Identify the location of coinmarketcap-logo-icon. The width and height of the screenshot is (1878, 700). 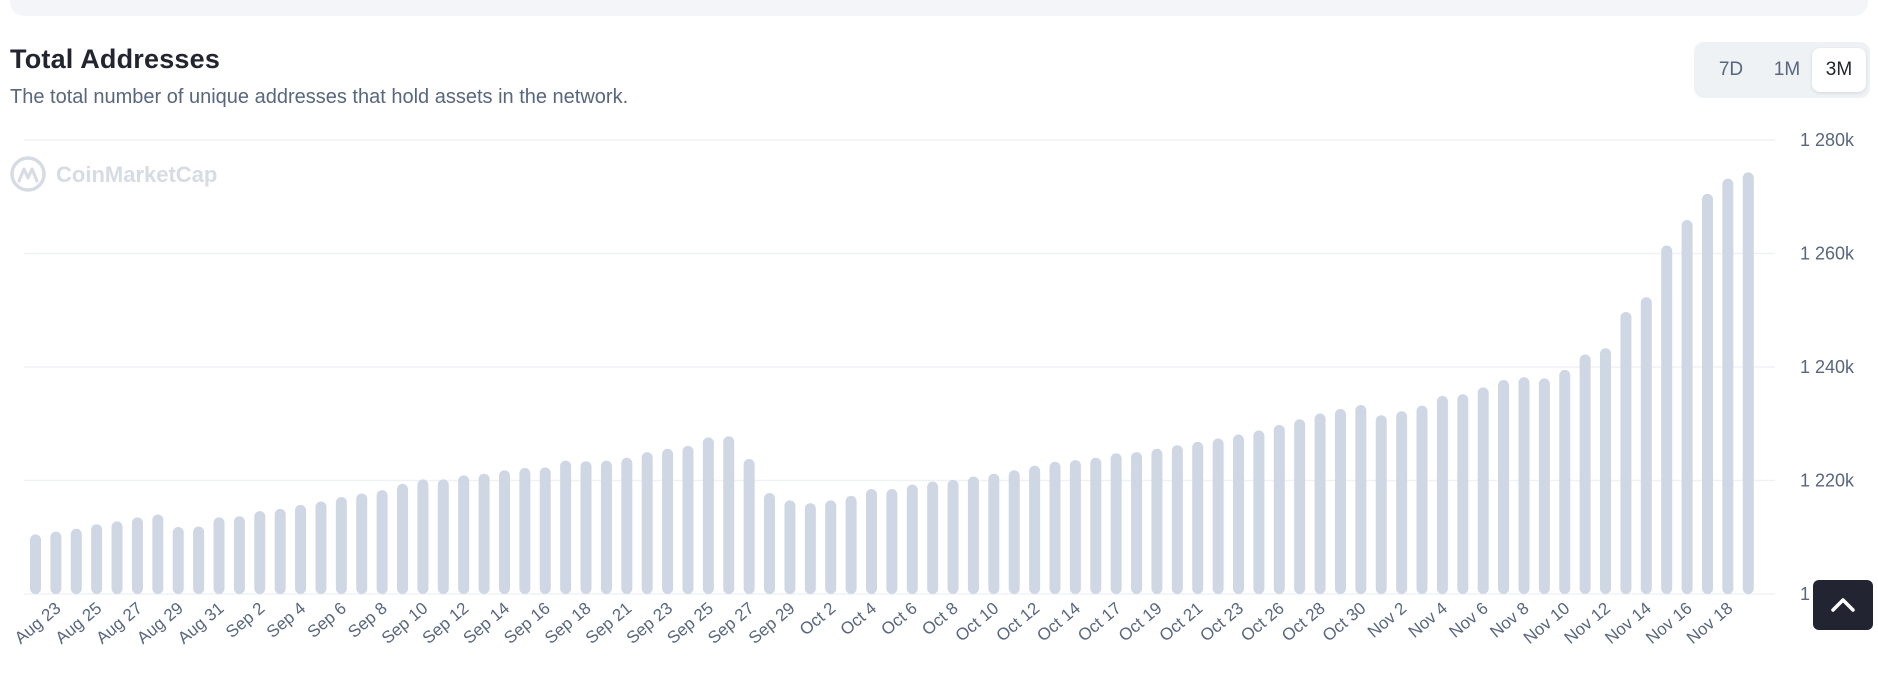
(28, 174).